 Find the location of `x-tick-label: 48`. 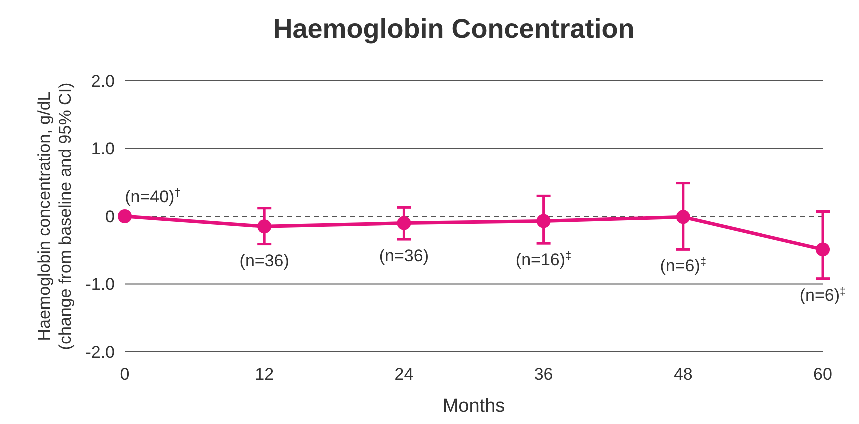

x-tick-label: 48 is located at coordinates (683, 374).